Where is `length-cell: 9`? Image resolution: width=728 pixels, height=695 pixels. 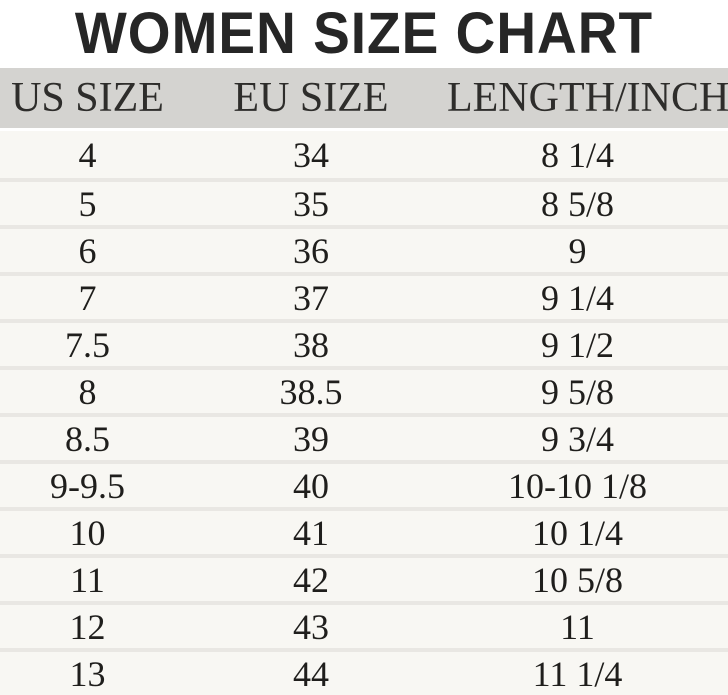 length-cell: 9 is located at coordinates (577, 250).